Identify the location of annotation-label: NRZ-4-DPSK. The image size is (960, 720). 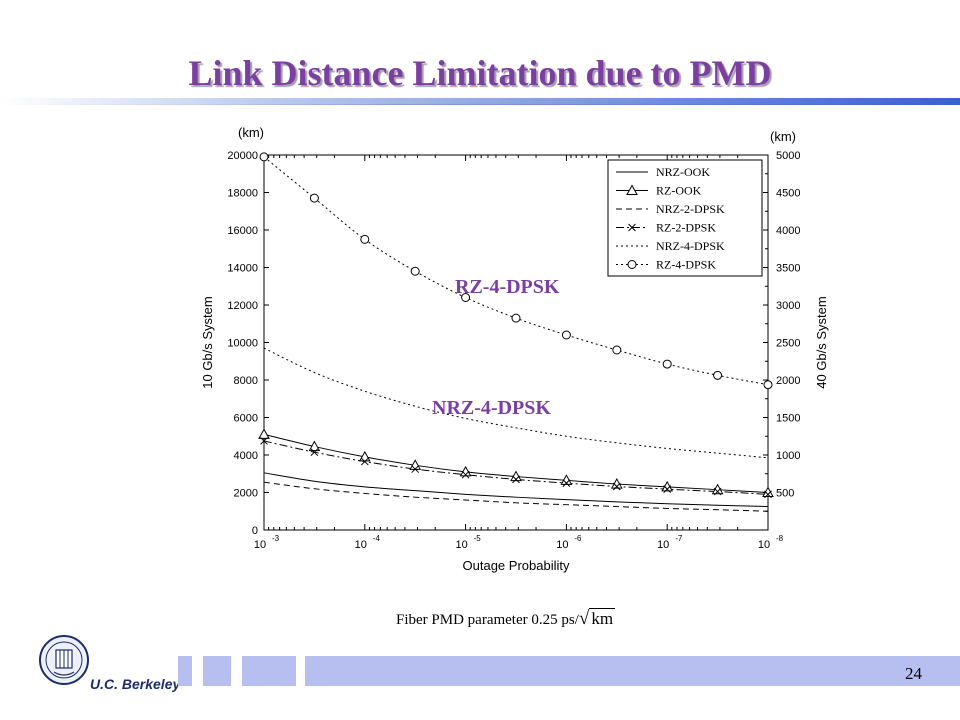
(491, 408).